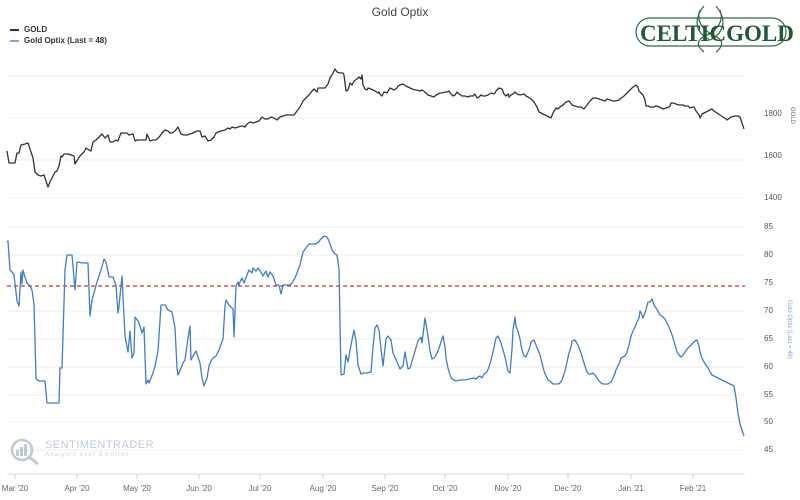 The width and height of the screenshot is (800, 500). I want to click on legend-item-gold: GOLD, so click(58, 29).